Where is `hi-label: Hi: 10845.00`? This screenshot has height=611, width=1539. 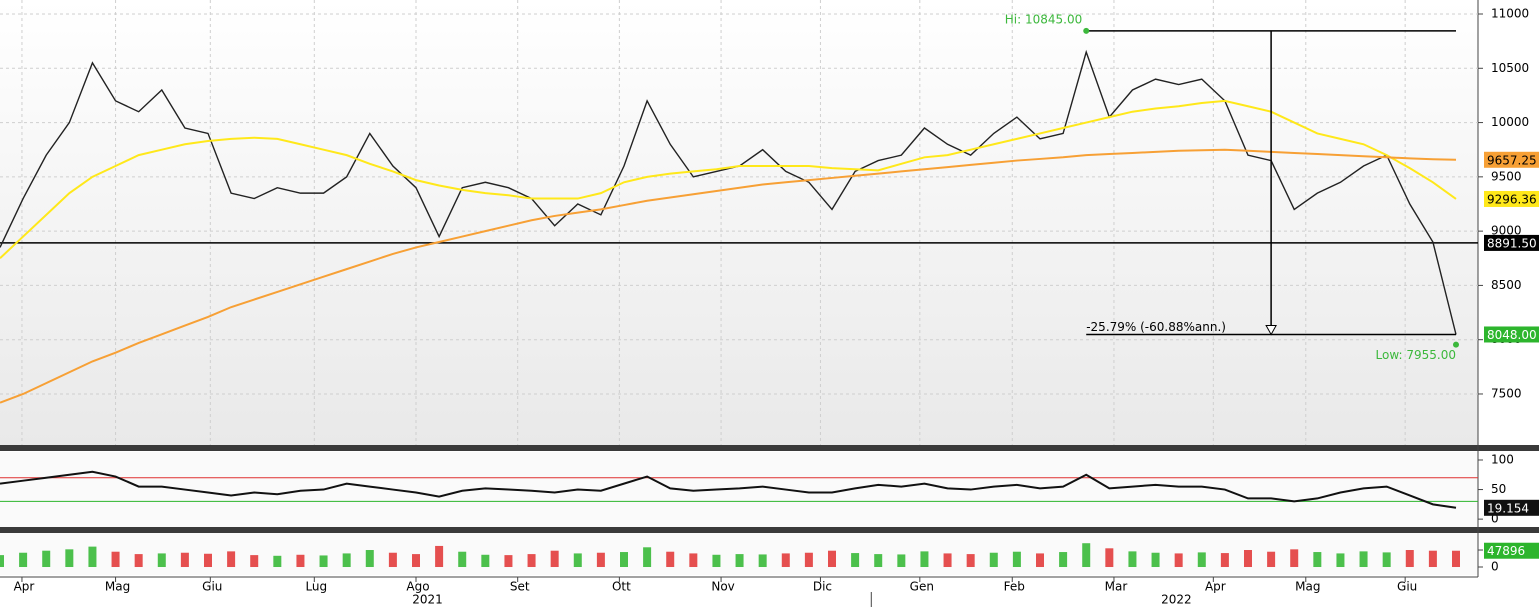
hi-label: Hi: 10845.00 is located at coordinates (1043, 19).